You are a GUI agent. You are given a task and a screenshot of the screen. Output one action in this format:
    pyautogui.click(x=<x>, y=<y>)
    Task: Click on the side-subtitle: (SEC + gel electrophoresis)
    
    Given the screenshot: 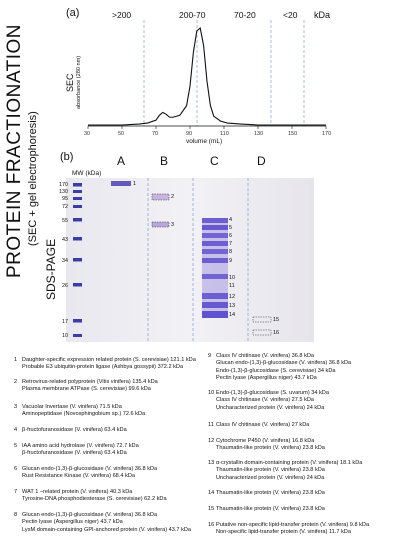 What is the action you would take?
    pyautogui.click(x=33, y=178)
    